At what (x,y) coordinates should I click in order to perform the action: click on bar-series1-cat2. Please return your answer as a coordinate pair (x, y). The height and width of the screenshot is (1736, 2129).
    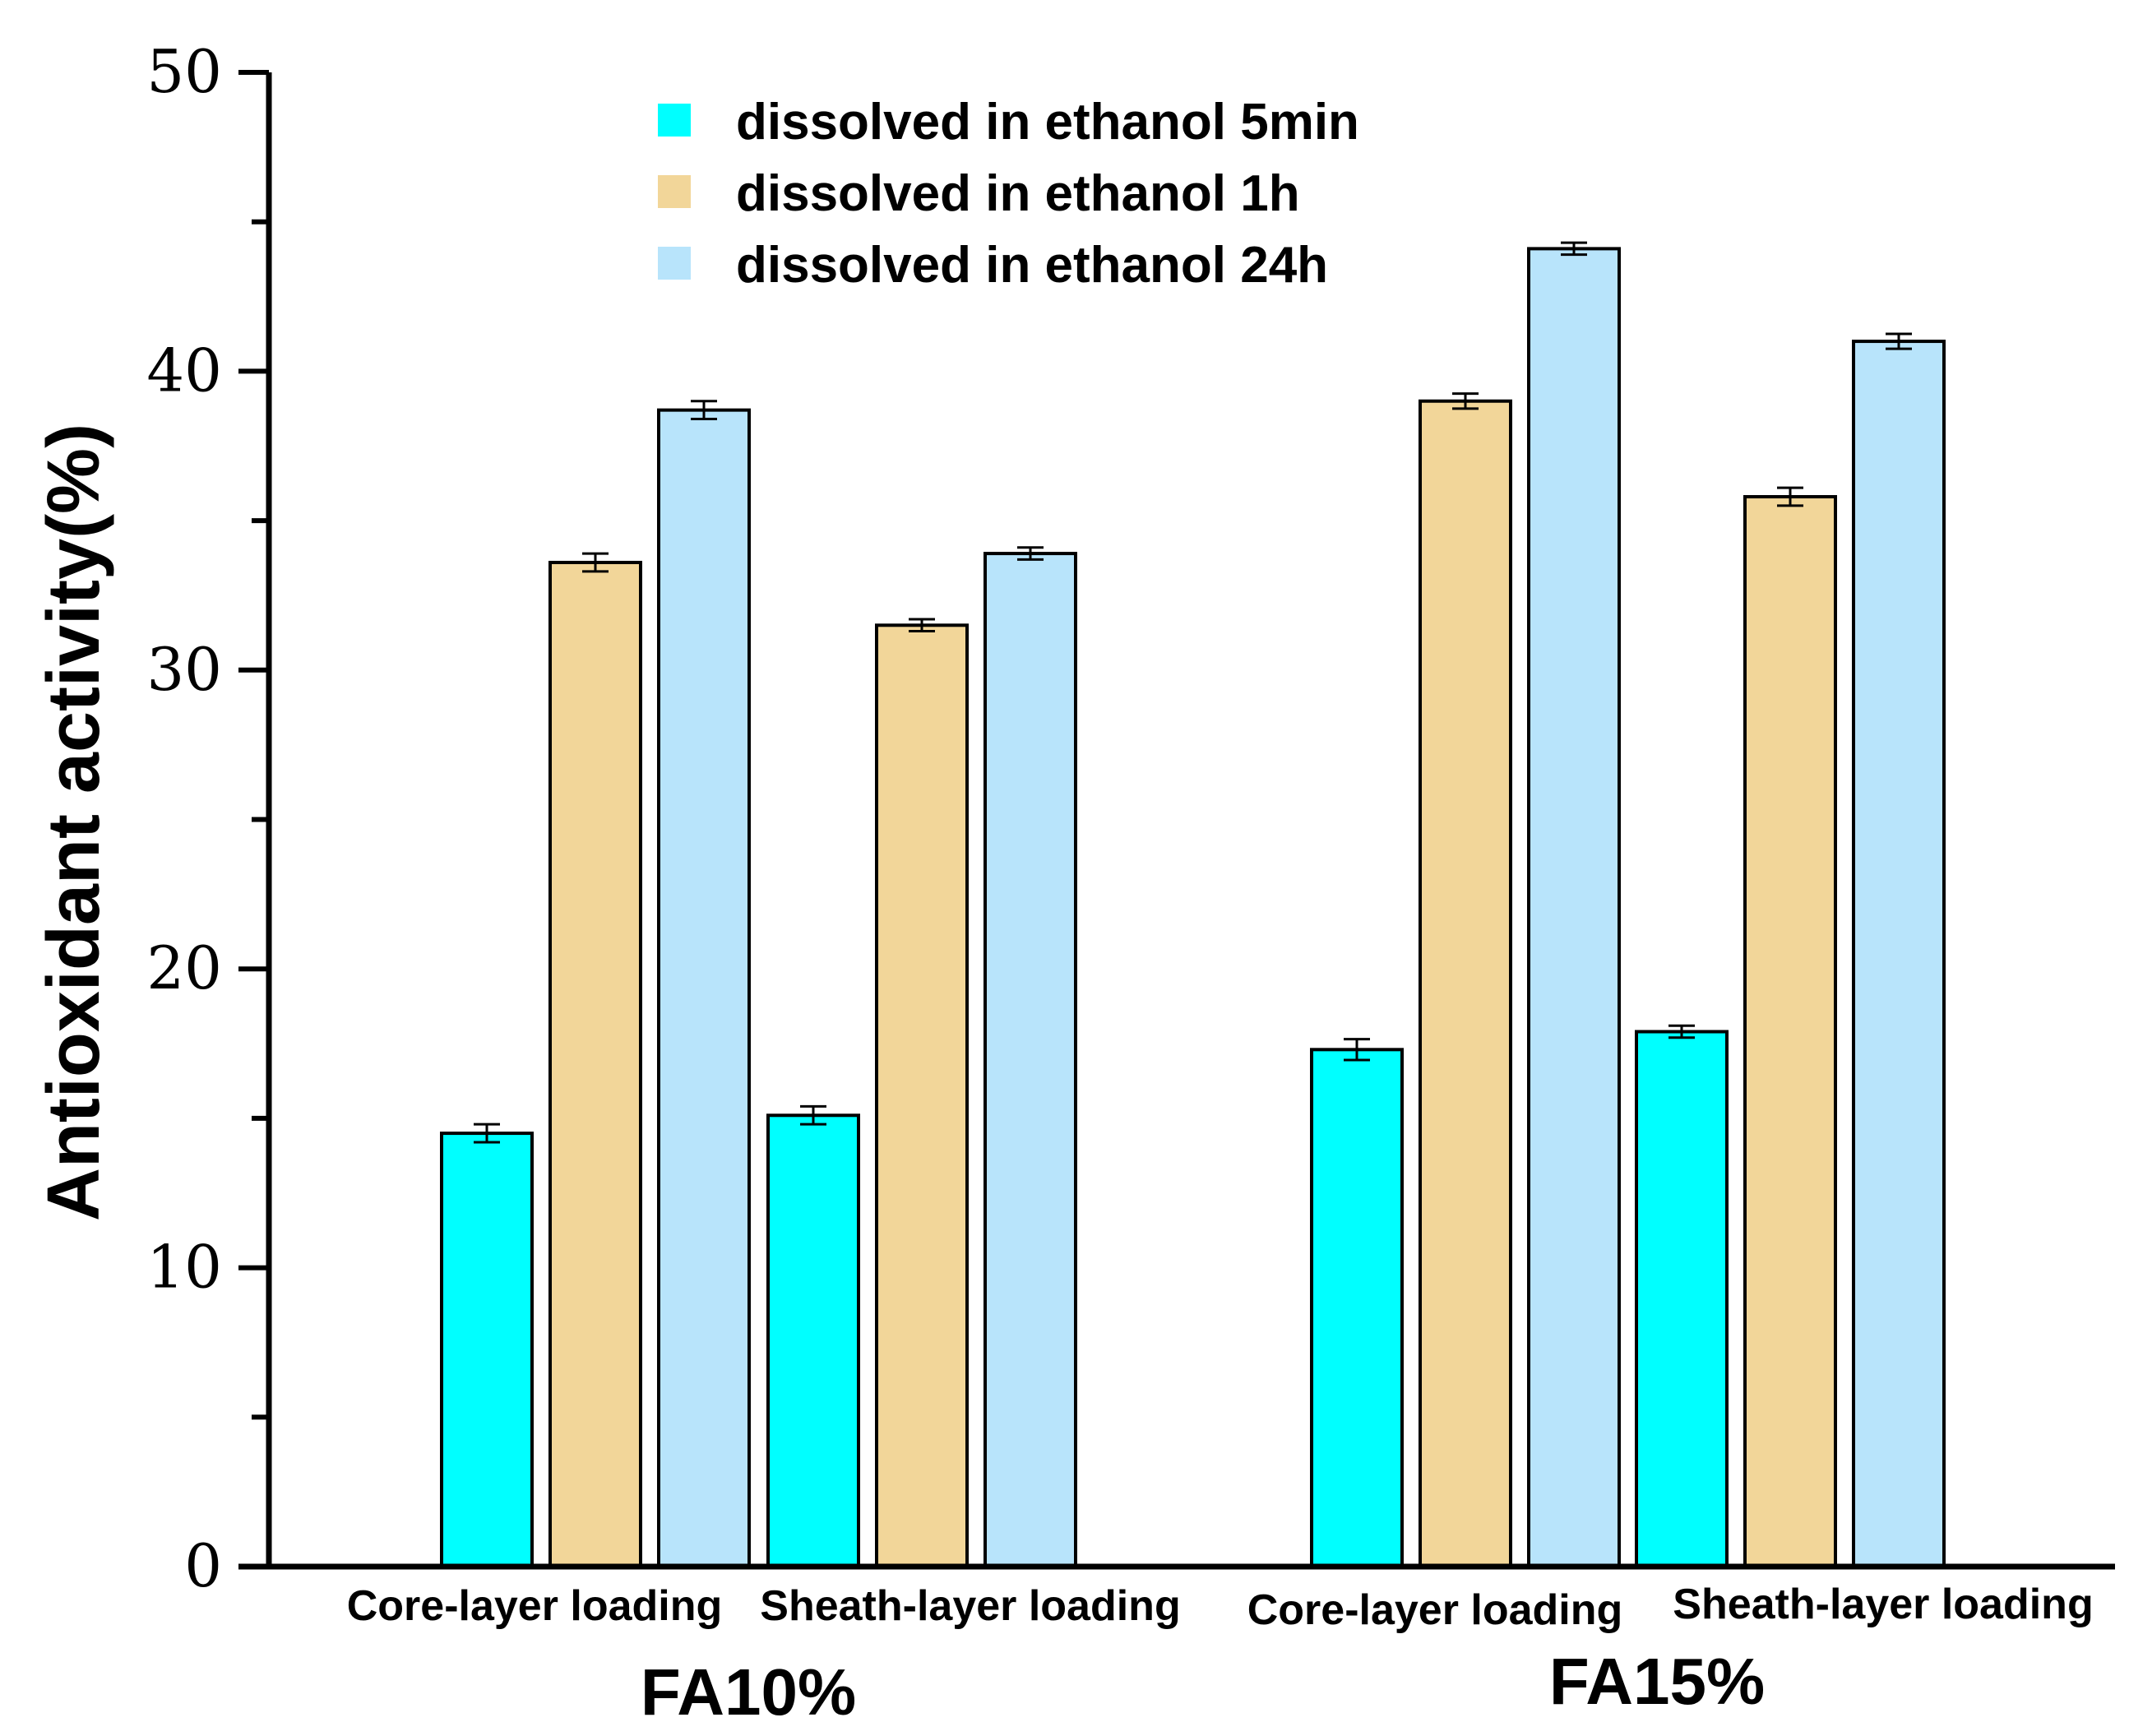
    Looking at the image, I should click on (813, 1340).